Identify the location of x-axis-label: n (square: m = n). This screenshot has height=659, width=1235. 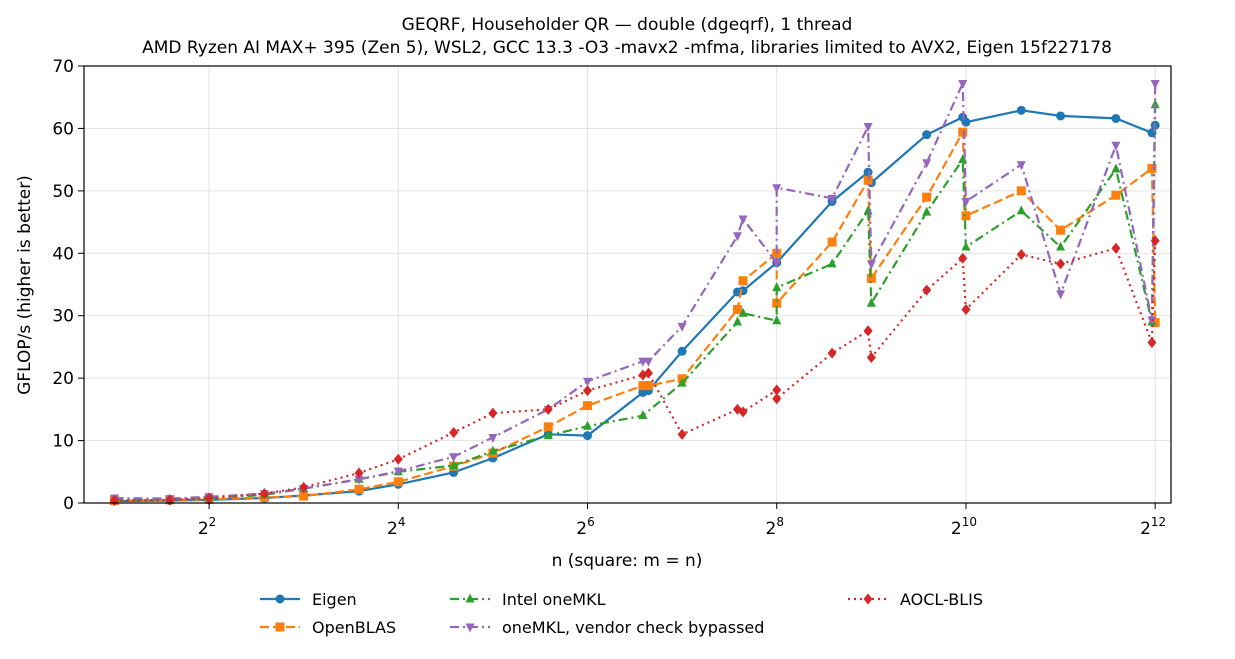
(627, 561).